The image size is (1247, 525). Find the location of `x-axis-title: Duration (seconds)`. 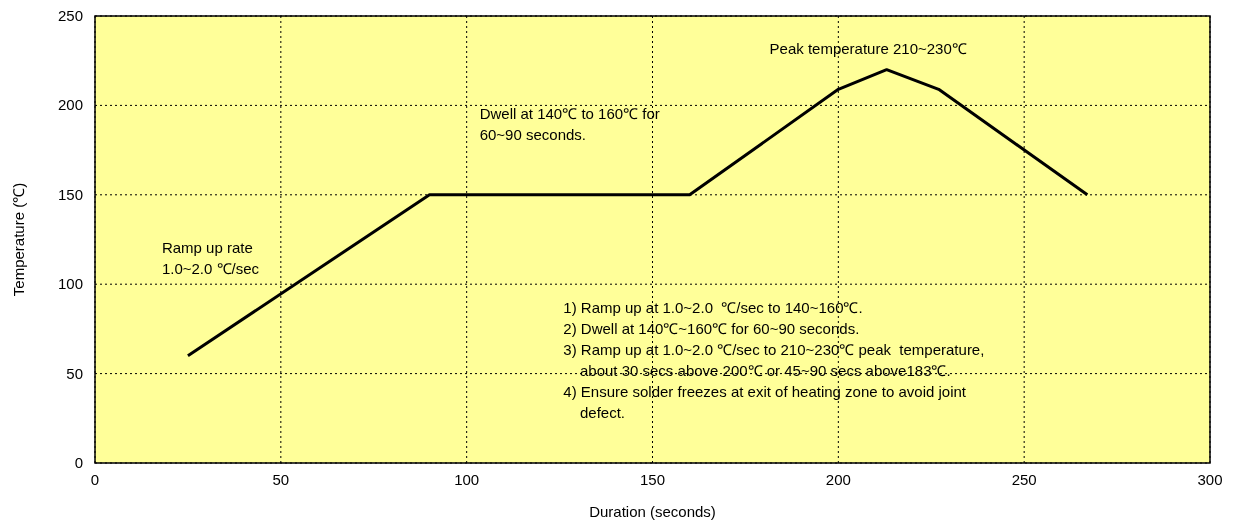

x-axis-title: Duration (seconds) is located at coordinates (652, 511).